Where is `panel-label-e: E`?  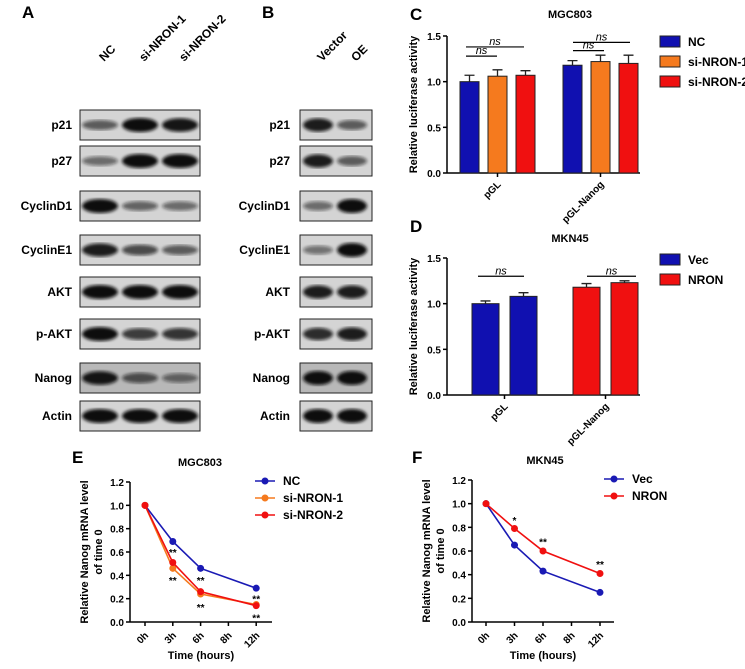
panel-label-e: E is located at coordinates (77, 457).